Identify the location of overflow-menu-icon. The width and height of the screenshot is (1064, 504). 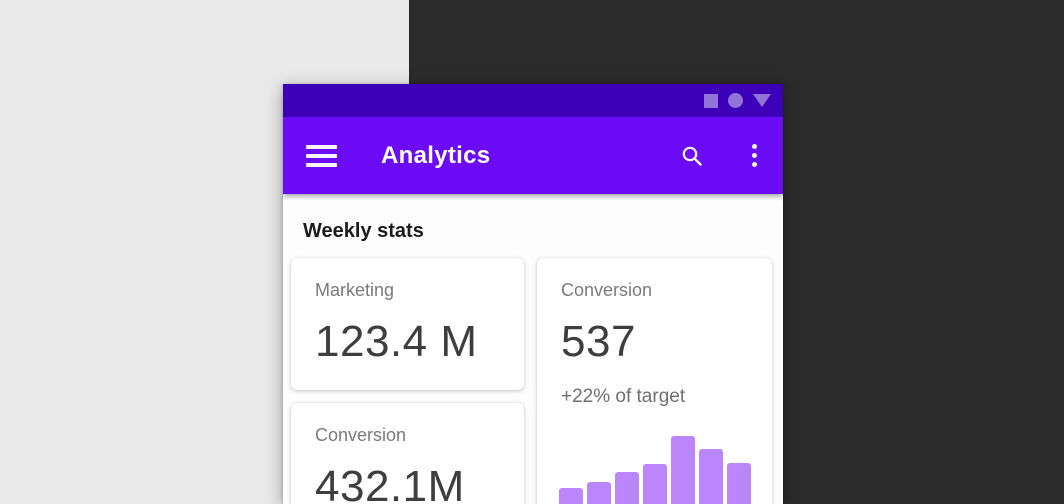
(754, 155).